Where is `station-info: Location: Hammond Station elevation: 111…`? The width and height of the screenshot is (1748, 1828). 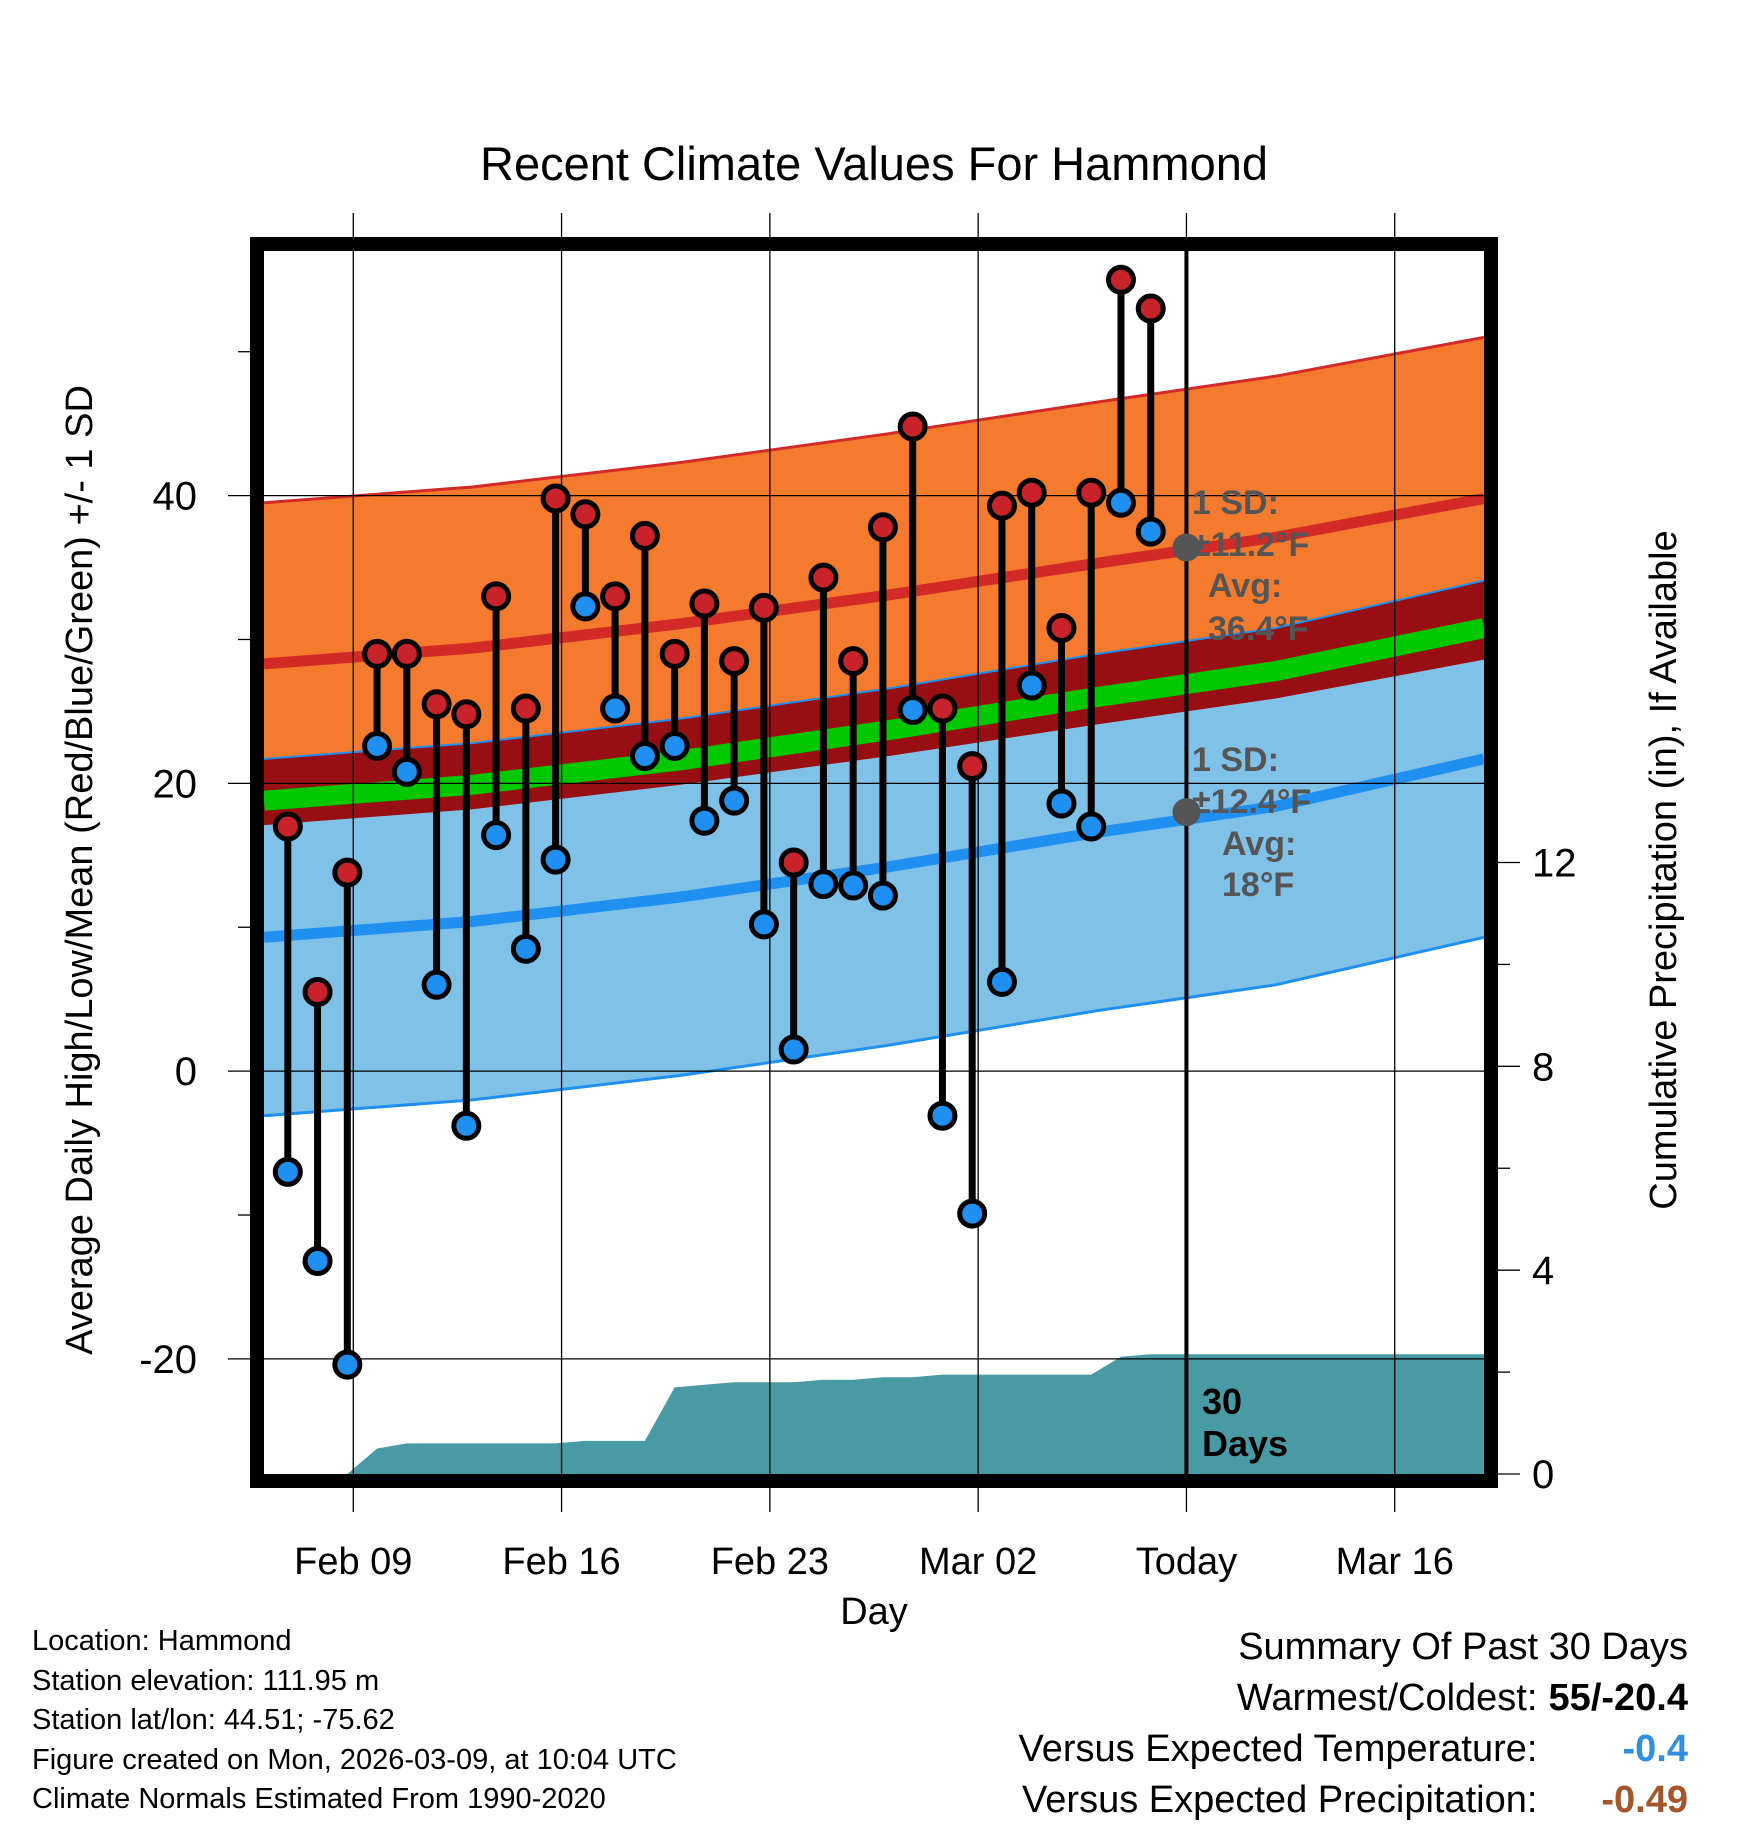
station-info: Location: Hammond Station elevation: 111… is located at coordinates (354, 1721).